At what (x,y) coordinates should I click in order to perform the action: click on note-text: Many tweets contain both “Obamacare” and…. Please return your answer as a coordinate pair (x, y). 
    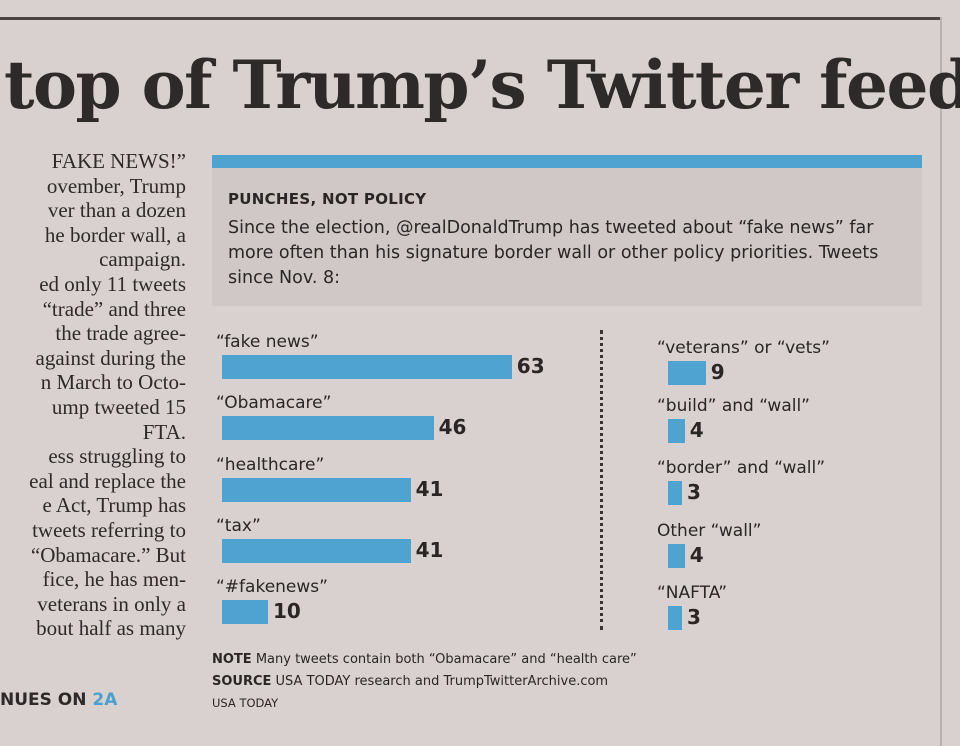
    Looking at the image, I should click on (446, 659).